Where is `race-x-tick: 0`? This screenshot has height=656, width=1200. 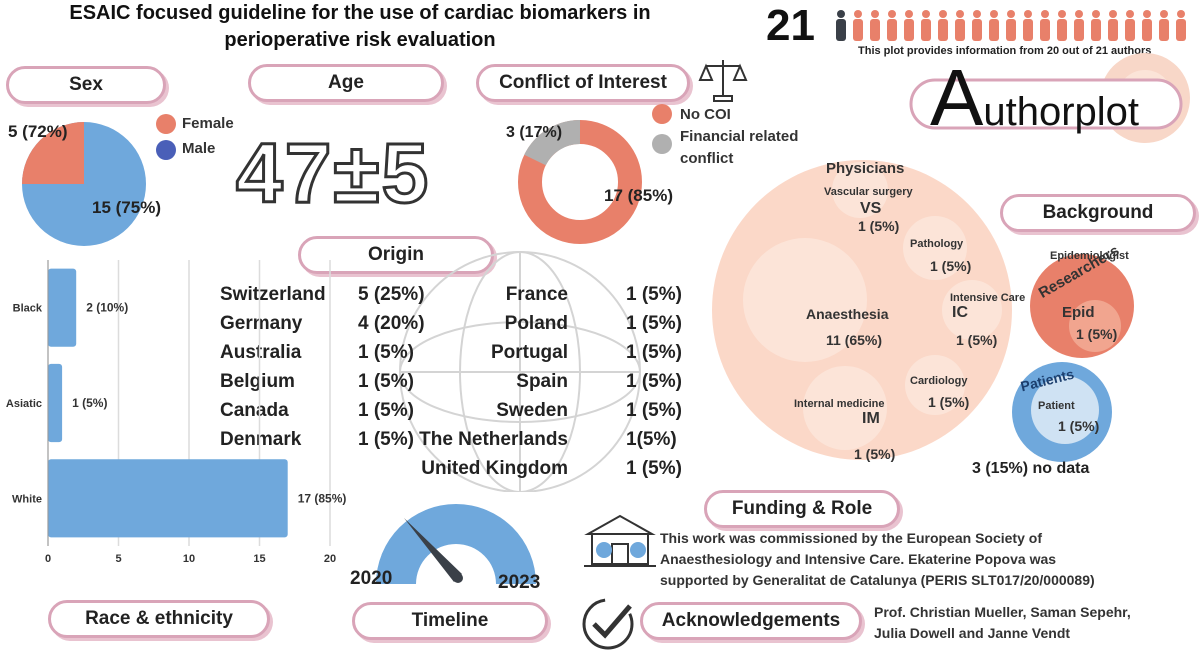
race-x-tick: 0 is located at coordinates (48, 559).